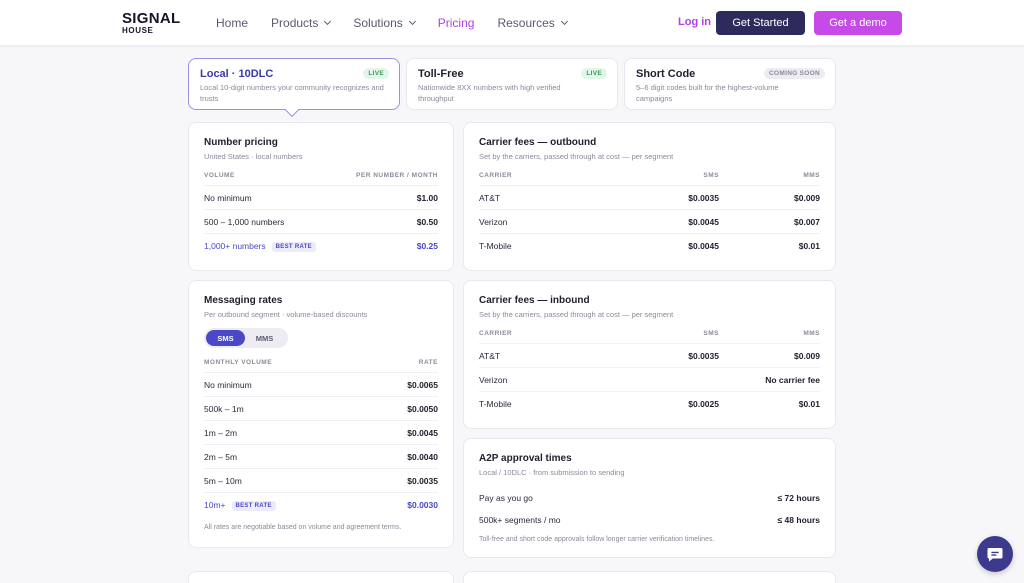 Image resolution: width=1024 pixels, height=583 pixels. I want to click on nav-resources: Resources, so click(532, 22).